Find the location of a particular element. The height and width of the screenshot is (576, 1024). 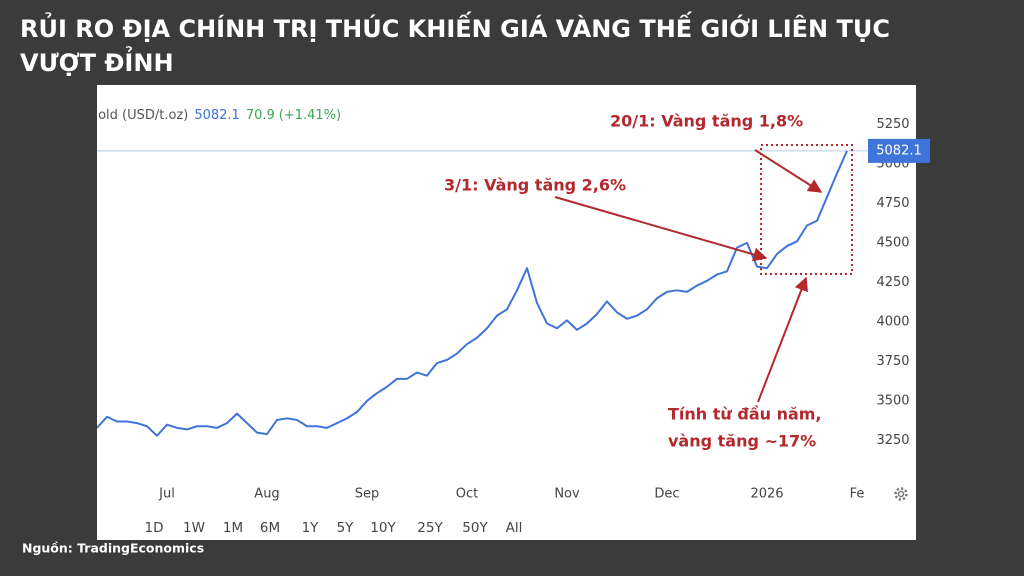

price-badge-label: 5082.1 is located at coordinates (899, 150).